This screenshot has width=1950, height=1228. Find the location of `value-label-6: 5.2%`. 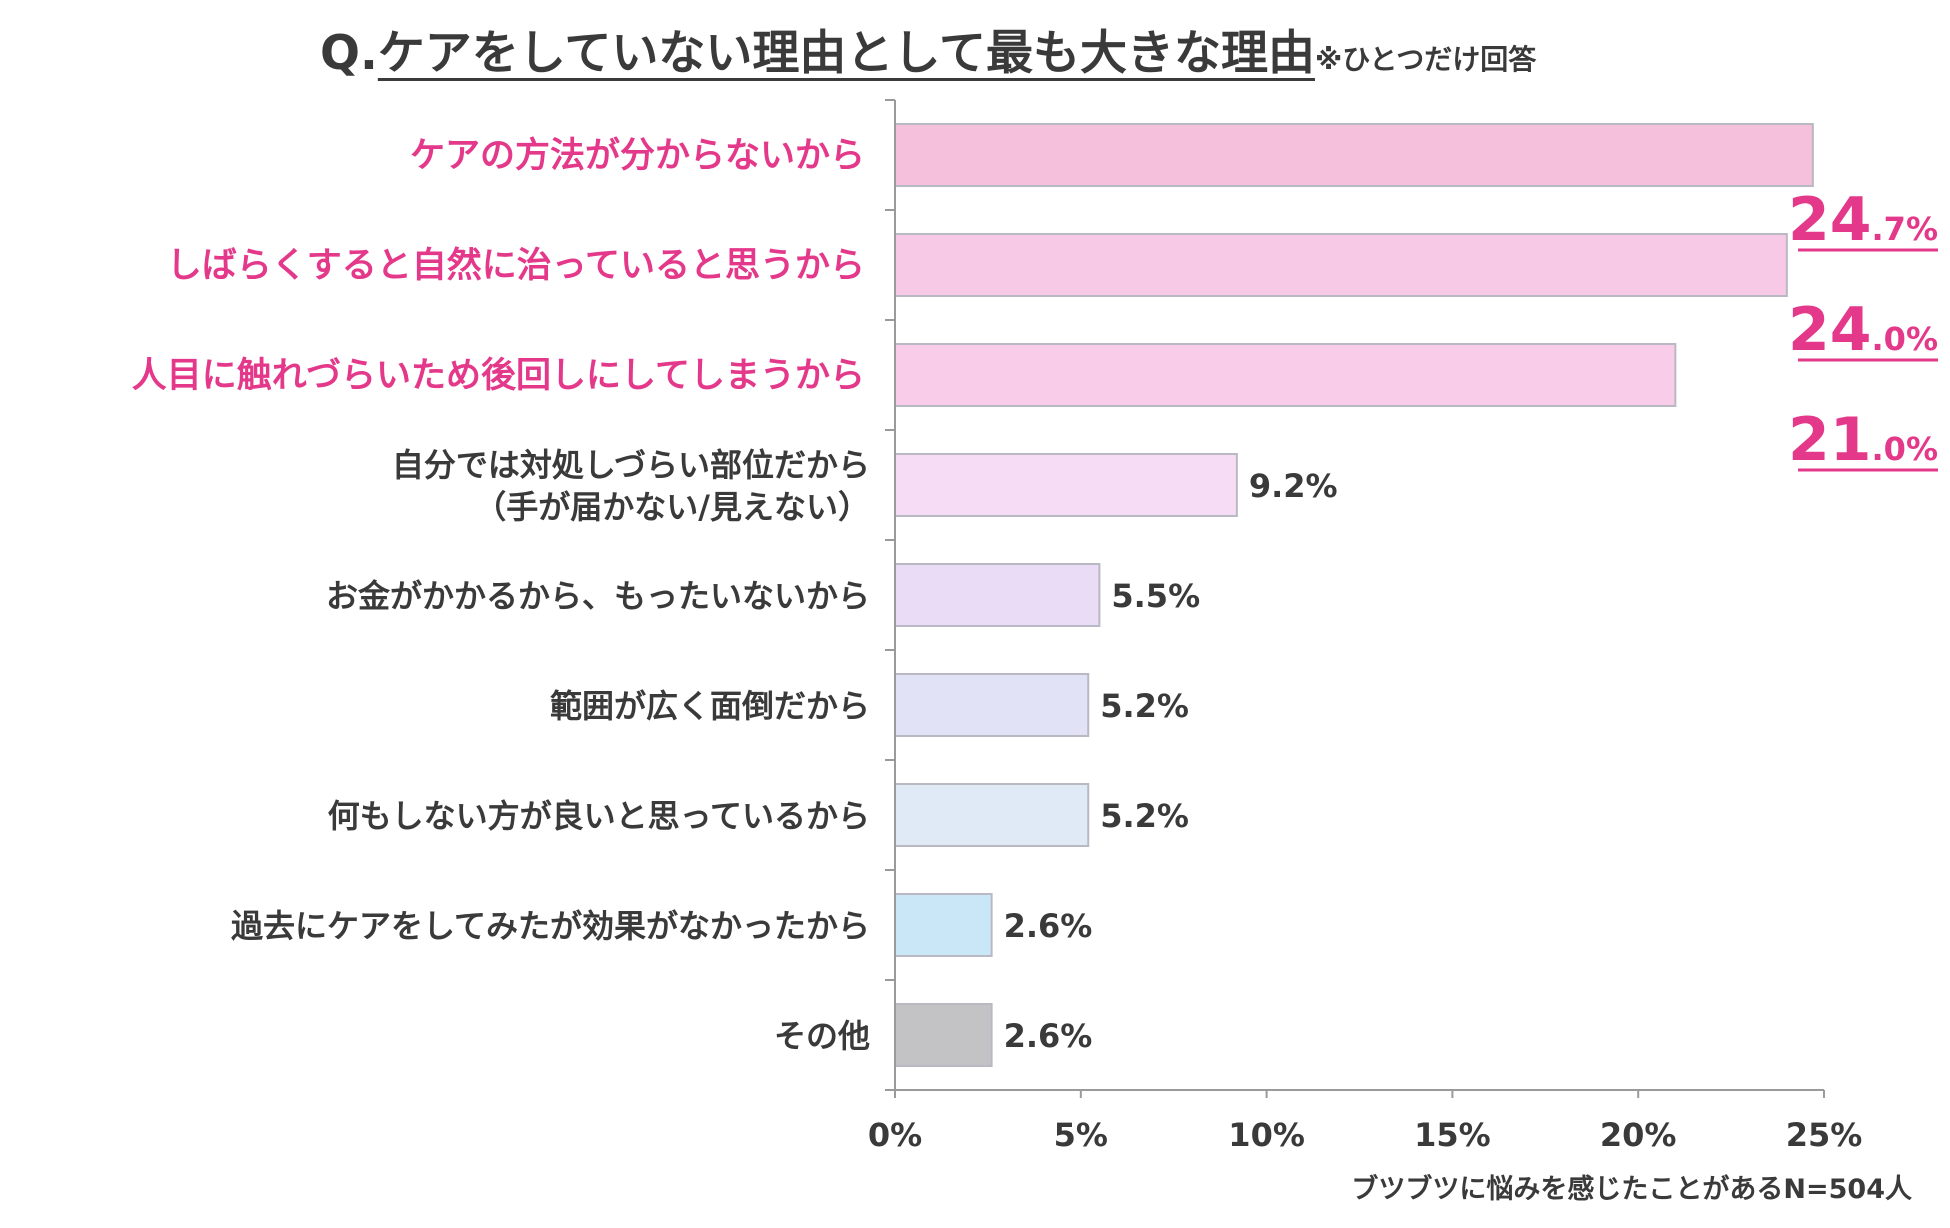

value-label-6: 5.2% is located at coordinates (1144, 706).